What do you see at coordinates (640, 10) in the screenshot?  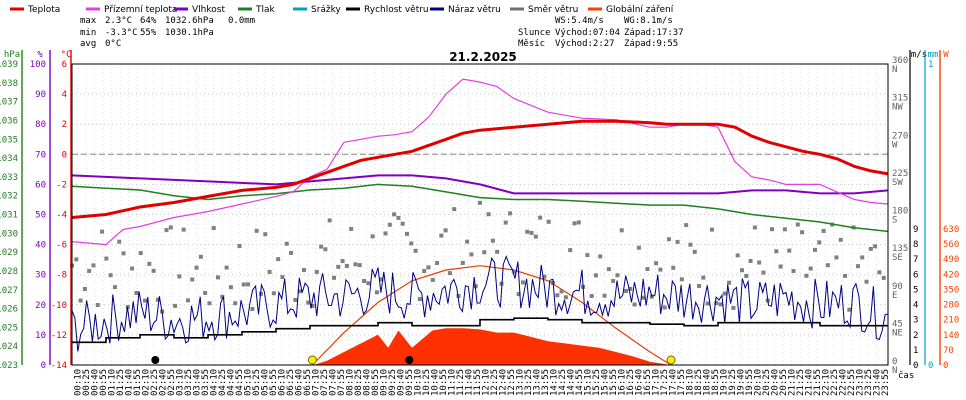 I see `legend-item: Globální záření` at bounding box center [640, 10].